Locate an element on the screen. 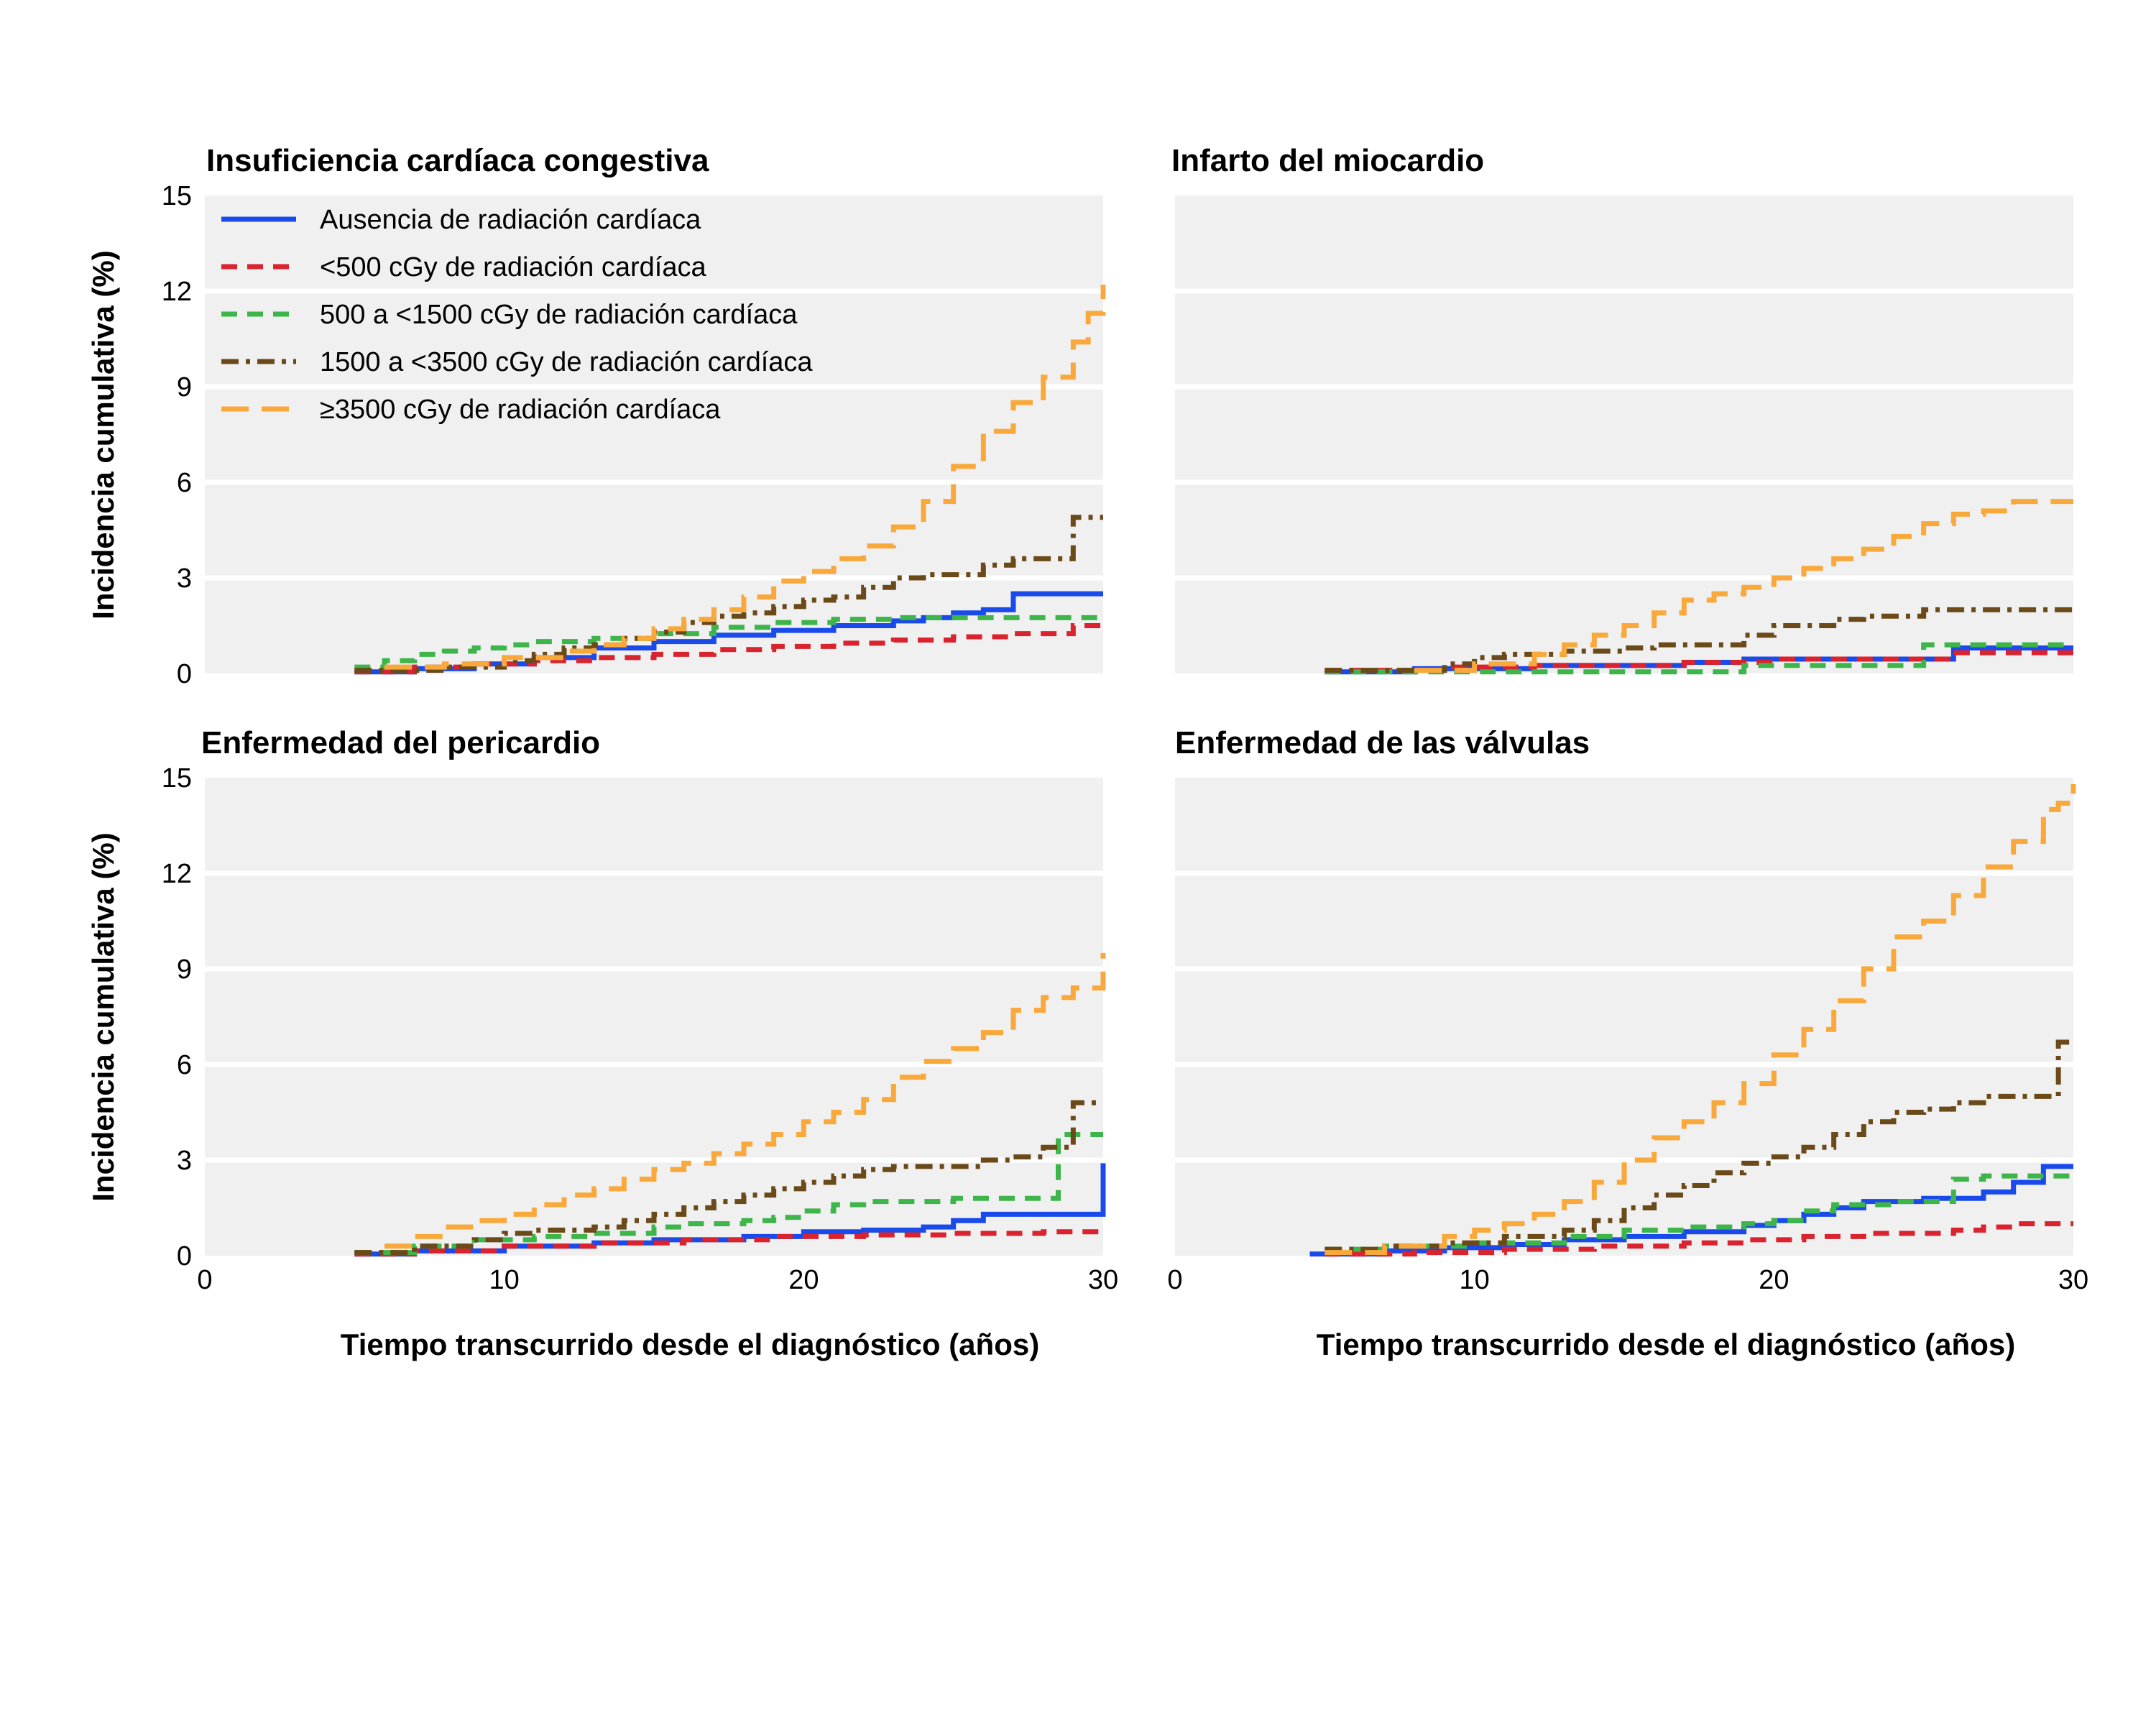 This screenshot has width=2156, height=1725. panel-myocardial-infarction: Infarto del miocardio is located at coordinates (1622, 409).